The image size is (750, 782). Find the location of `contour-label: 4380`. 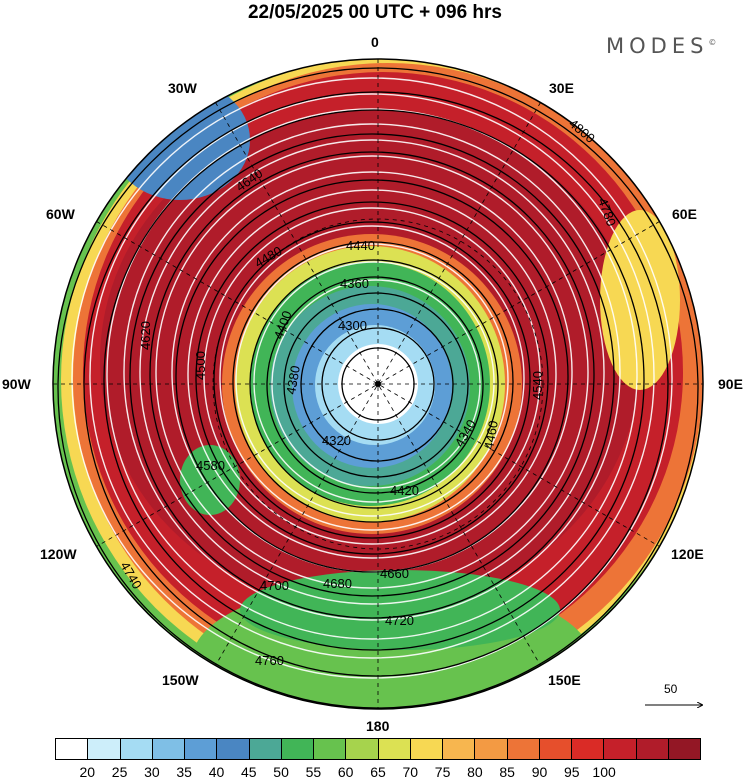

contour-label: 4380 is located at coordinates (293, 379).